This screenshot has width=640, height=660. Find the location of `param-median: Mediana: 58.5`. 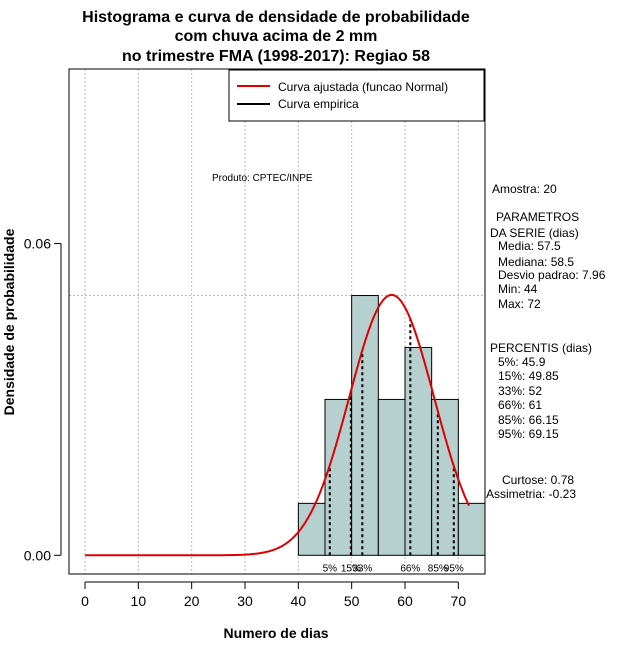

param-median: Mediana: 58.5 is located at coordinates (536, 262).